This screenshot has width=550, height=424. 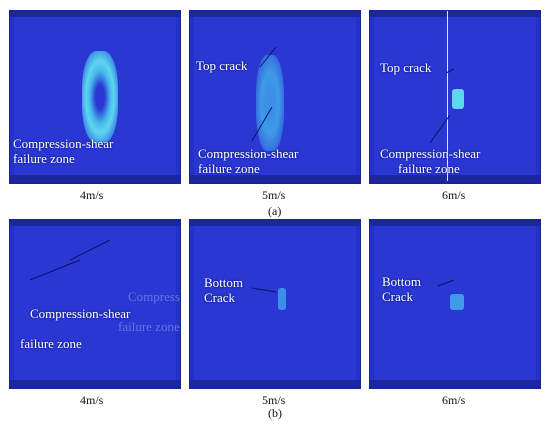 What do you see at coordinates (275, 211) in the screenshot?
I see `caption-a: (a)` at bounding box center [275, 211].